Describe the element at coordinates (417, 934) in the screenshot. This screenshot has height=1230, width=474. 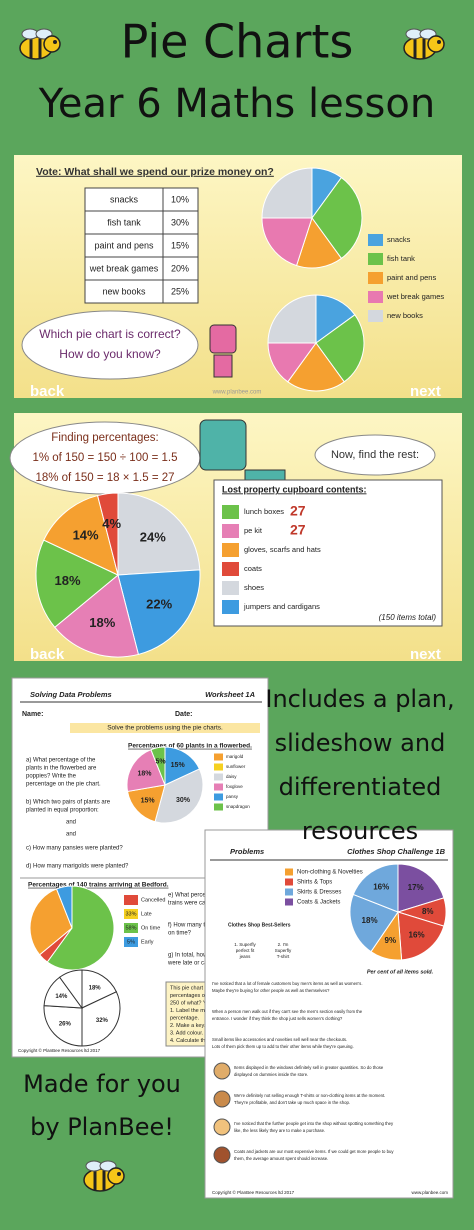
I see `slice-label: 16%` at that location.